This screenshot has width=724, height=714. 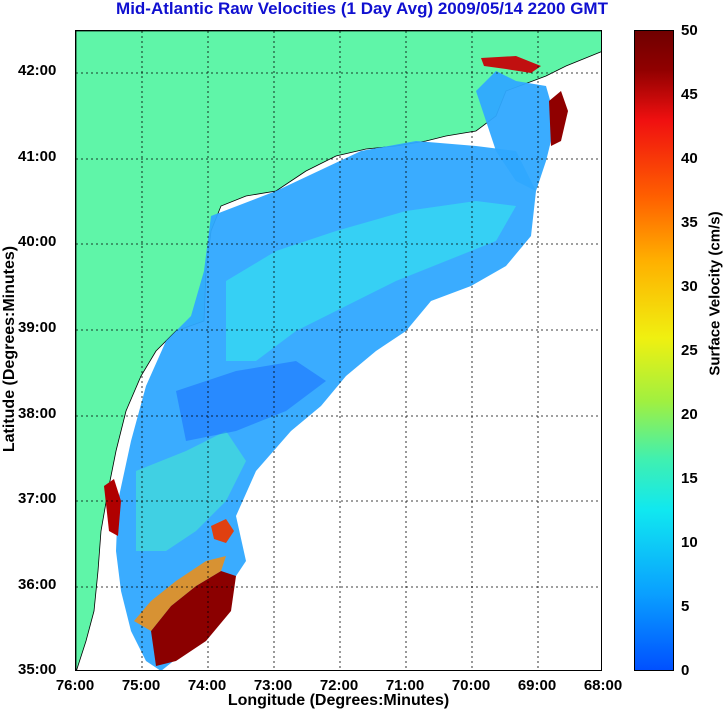 I want to click on y-tick-label: 35:00, so click(x=37, y=669).